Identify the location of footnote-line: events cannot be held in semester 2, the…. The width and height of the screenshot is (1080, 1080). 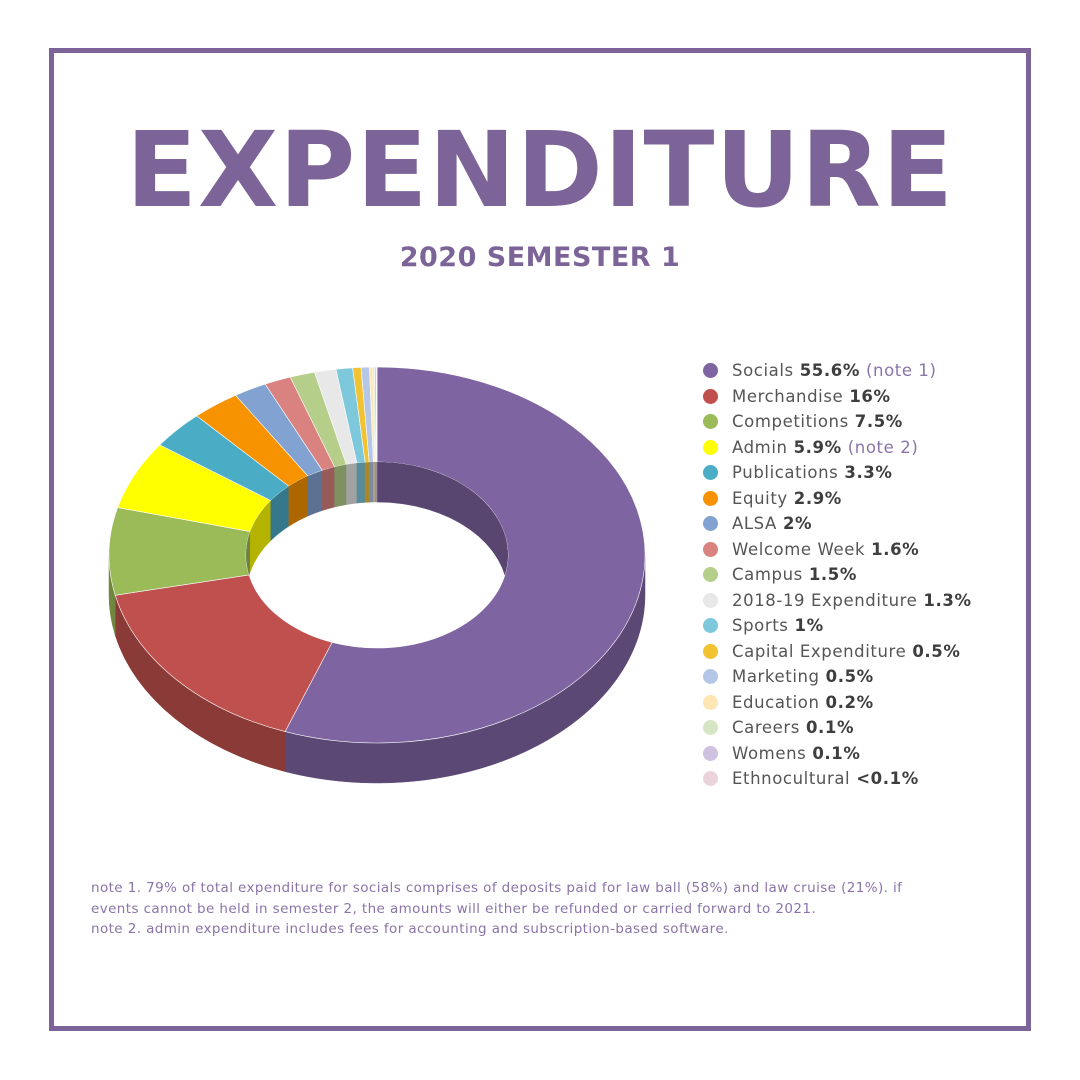
(454, 908).